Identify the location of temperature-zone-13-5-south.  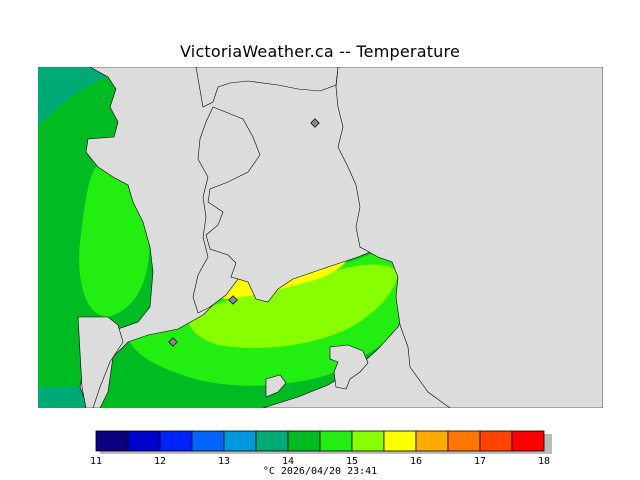
(69, 397).